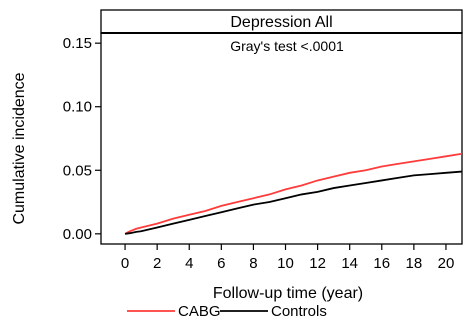 The width and height of the screenshot is (463, 324). Describe the element at coordinates (82, 139) in the screenshot. I see `y-axis: 0.00 0.05 0.10 0.15` at that location.